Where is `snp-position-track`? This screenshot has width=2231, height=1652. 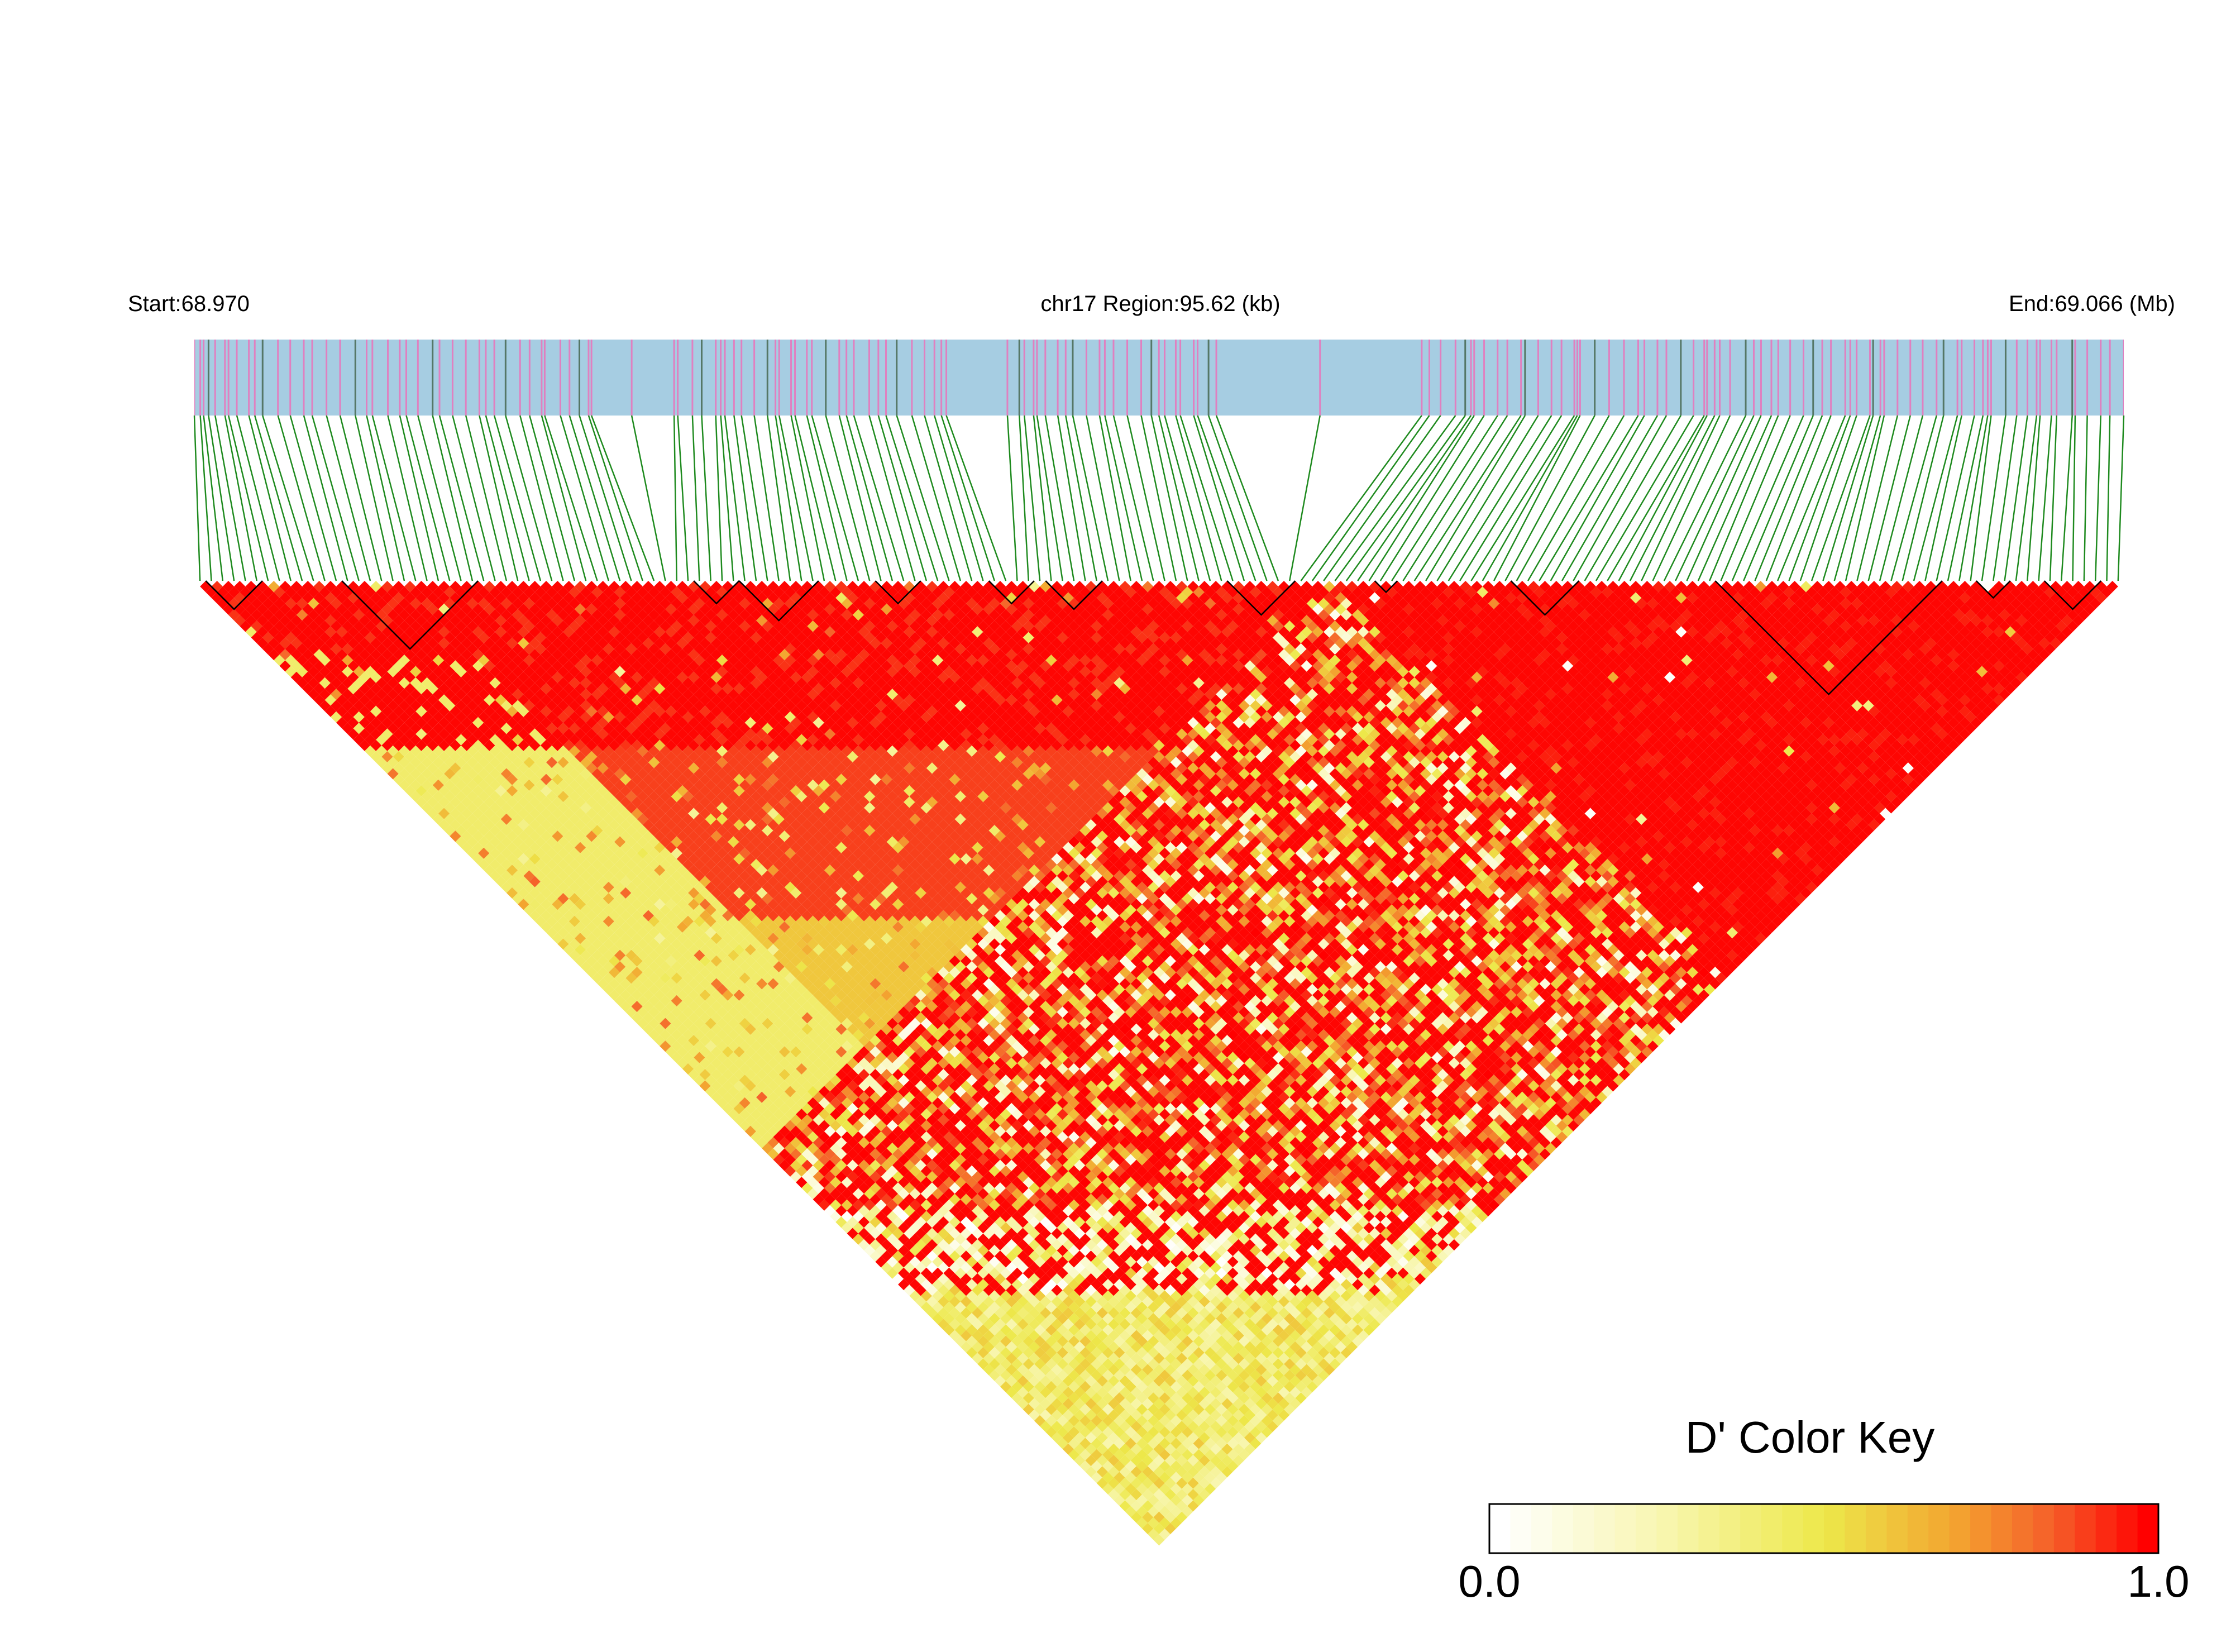
snp-position-track is located at coordinates (1159, 378).